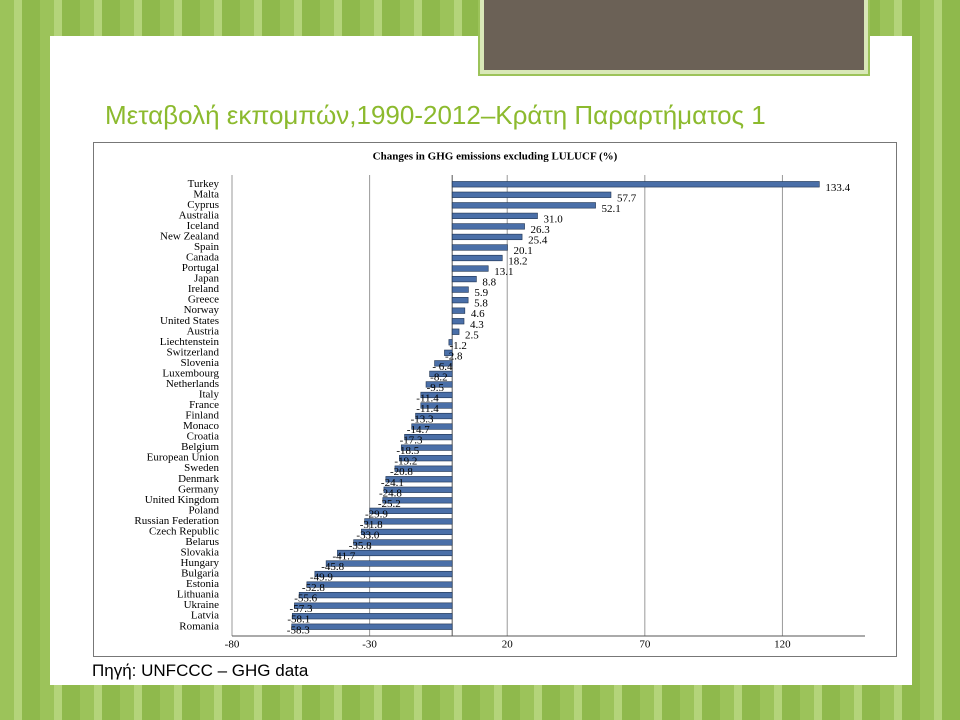 This screenshot has width=960, height=720. I want to click on y-tick-label: Ukraine, so click(202, 605).